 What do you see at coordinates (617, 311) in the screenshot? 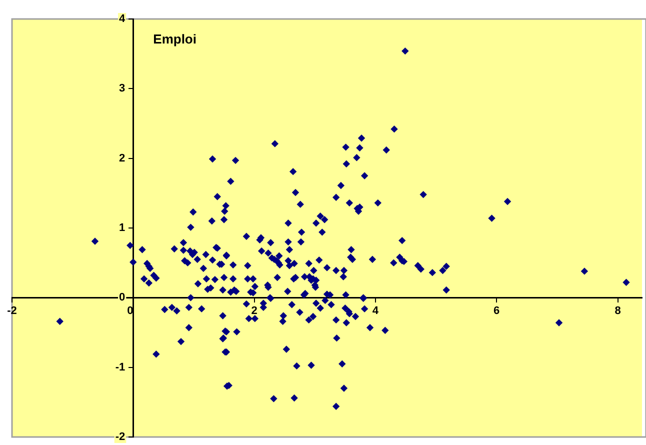
I see `x-tick-label: 8` at bounding box center [617, 311].